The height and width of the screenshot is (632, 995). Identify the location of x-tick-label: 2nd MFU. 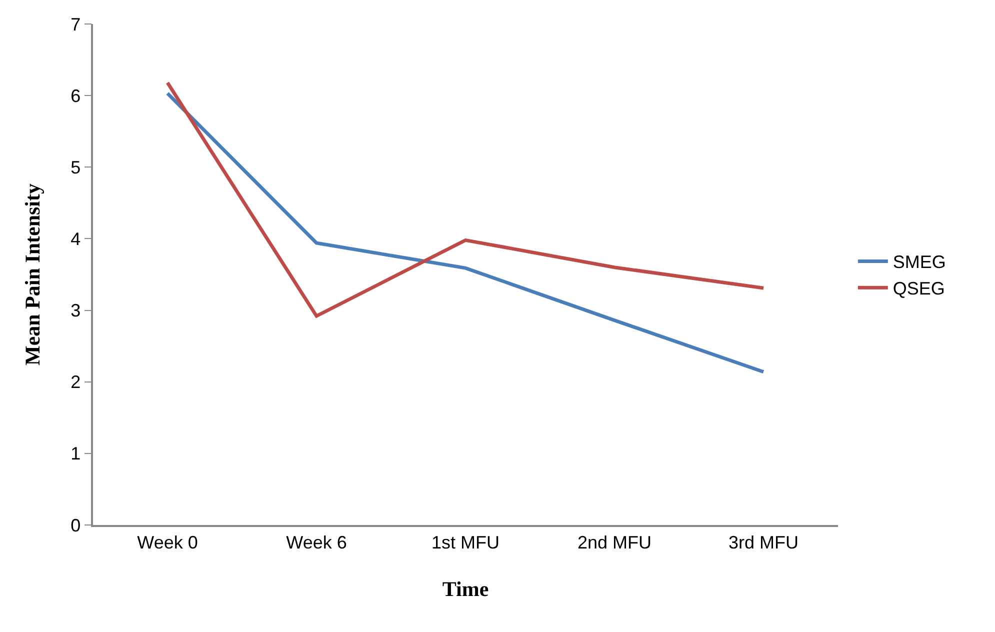
(614, 542).